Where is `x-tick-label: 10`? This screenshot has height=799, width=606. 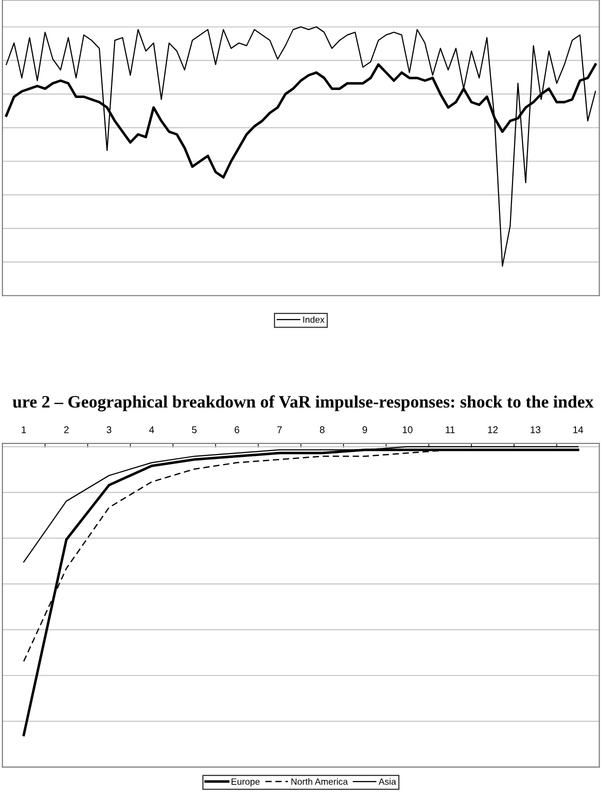 x-tick-label: 10 is located at coordinates (407, 430).